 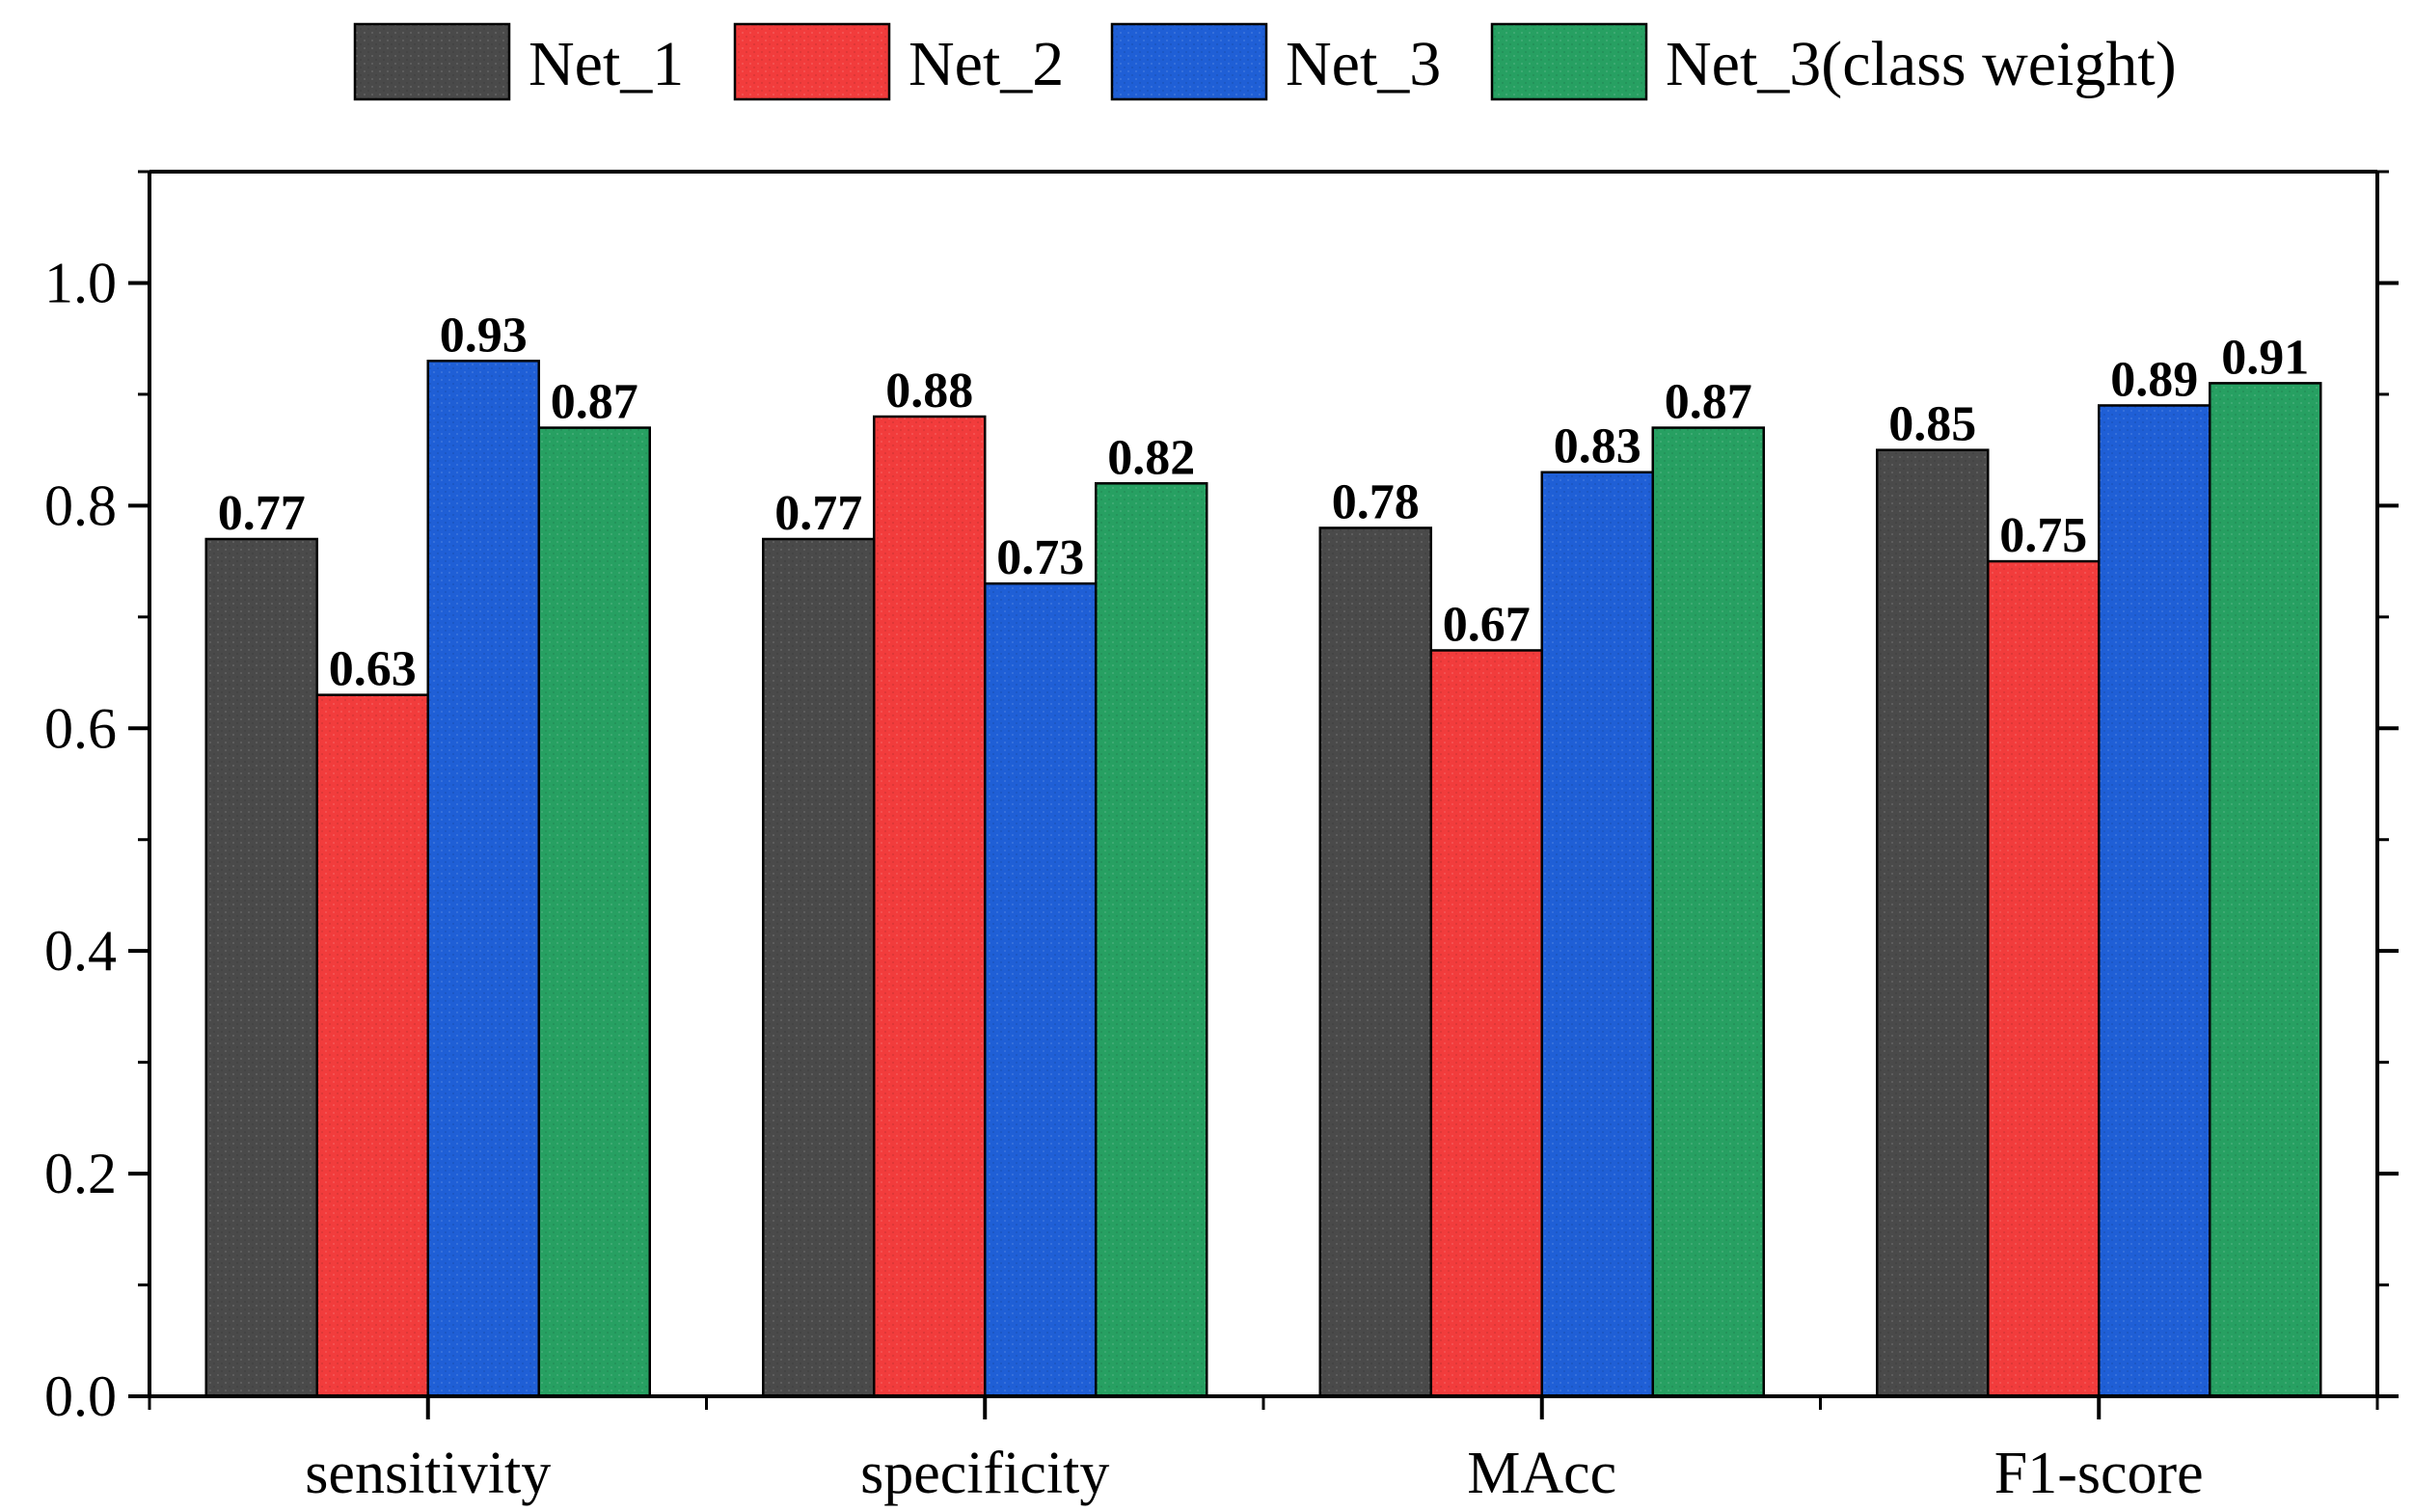 What do you see at coordinates (819, 967) in the screenshot?
I see `bar-Net_1-specificity` at bounding box center [819, 967].